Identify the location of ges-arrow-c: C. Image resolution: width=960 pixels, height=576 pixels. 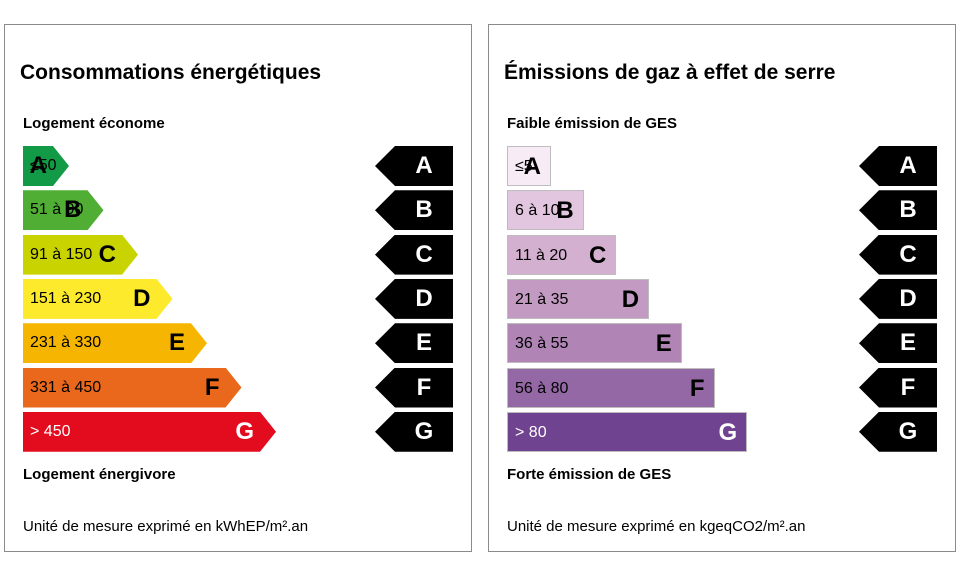
(898, 254).